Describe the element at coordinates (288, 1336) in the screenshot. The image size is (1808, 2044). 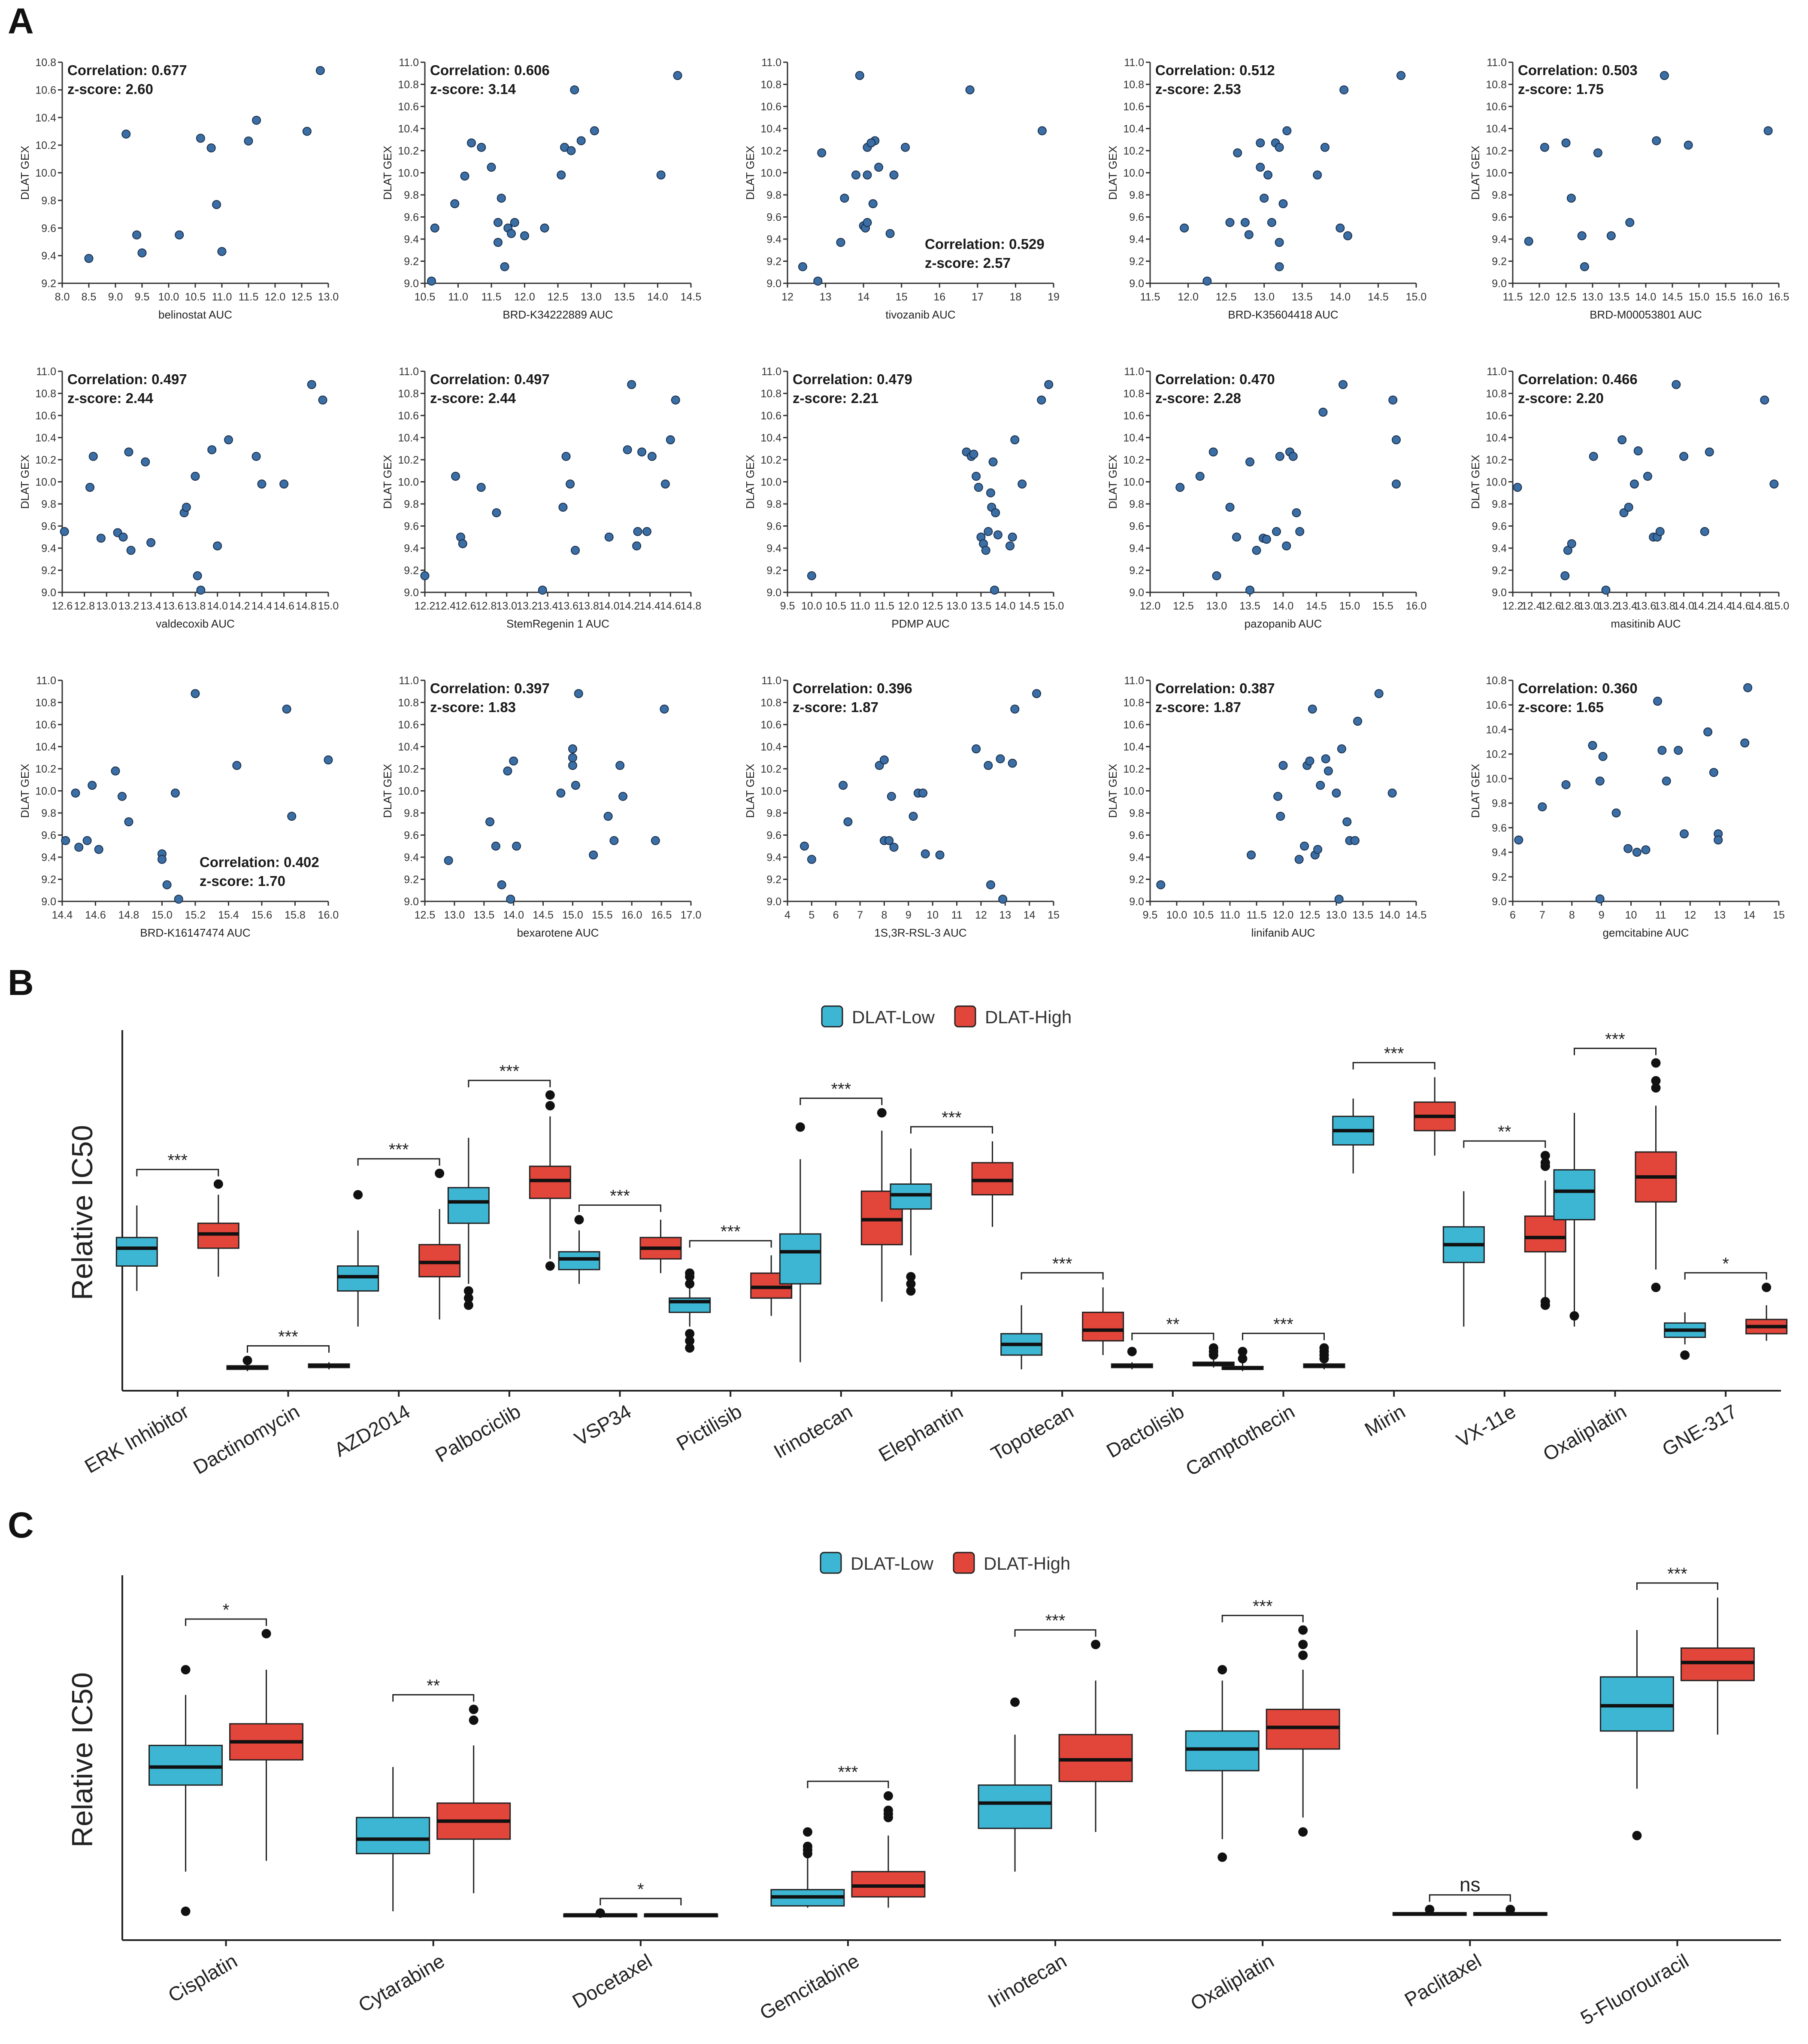
I see `significance-label: ***` at that location.